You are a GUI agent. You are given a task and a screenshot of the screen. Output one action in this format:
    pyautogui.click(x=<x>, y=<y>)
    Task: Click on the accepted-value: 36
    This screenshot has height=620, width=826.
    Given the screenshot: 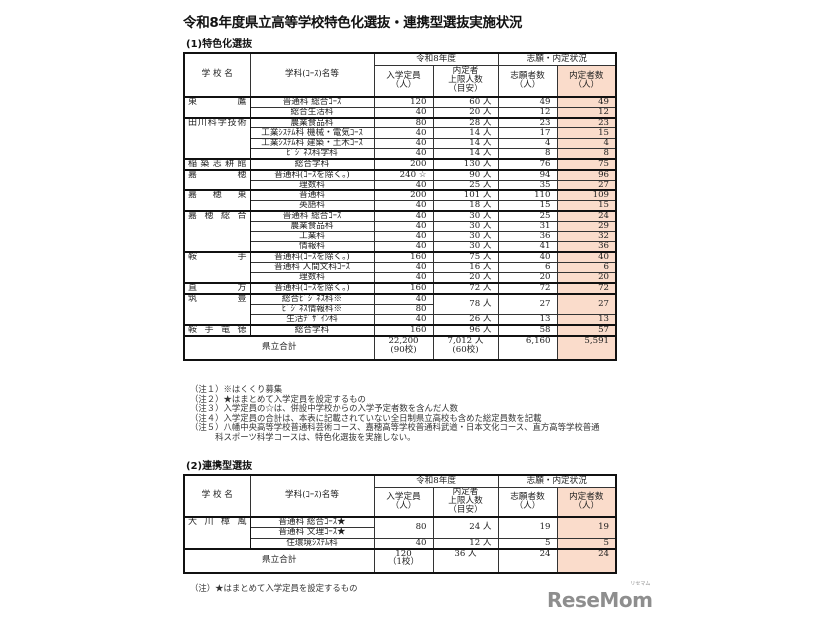 What is the action you would take?
    pyautogui.click(x=586, y=247)
    